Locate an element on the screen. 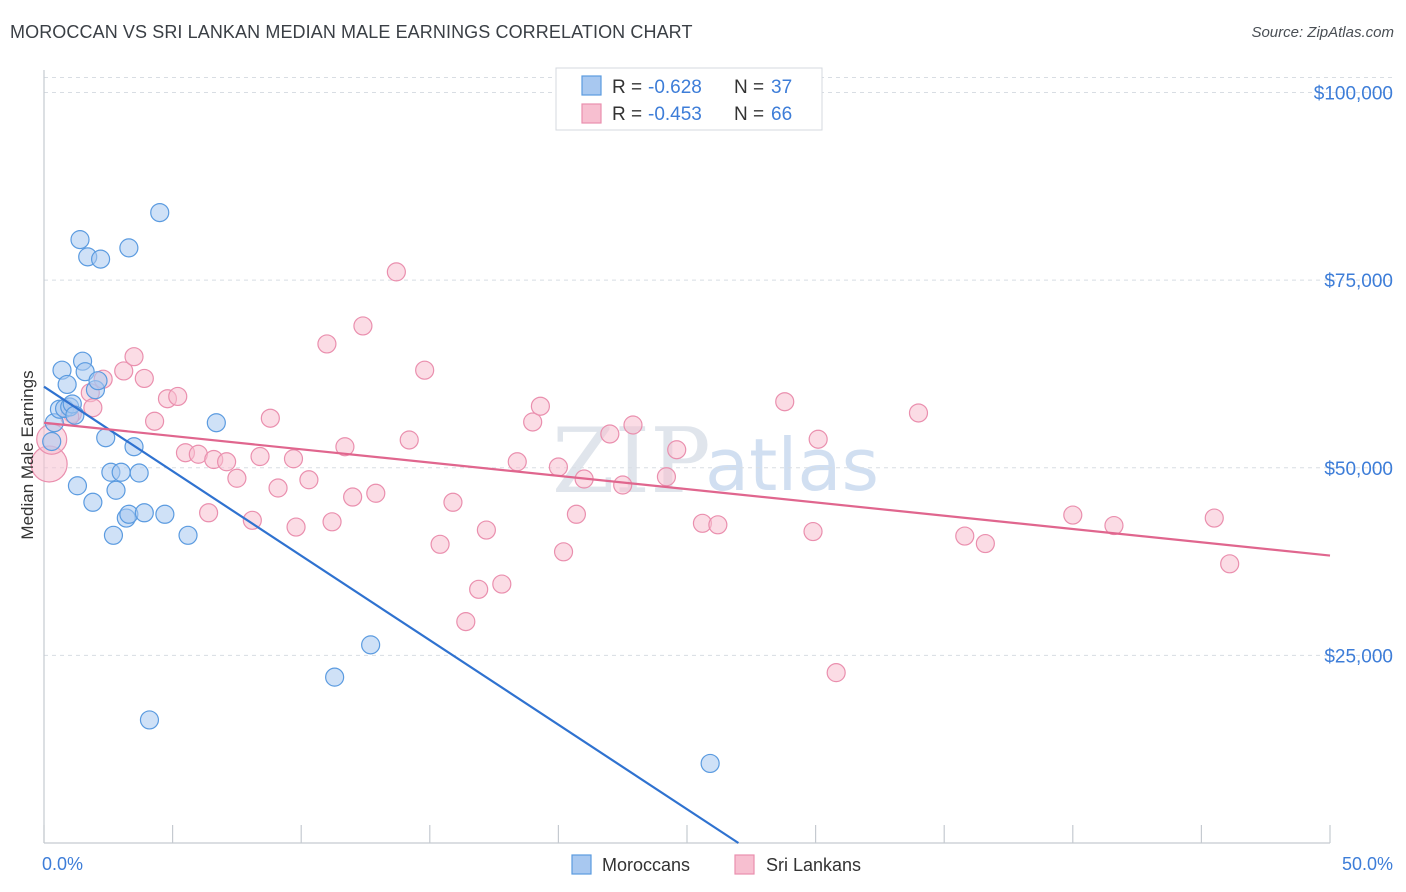 This screenshot has width=1406, height=892. x-axis-min-label: 0.0% is located at coordinates (62, 864).